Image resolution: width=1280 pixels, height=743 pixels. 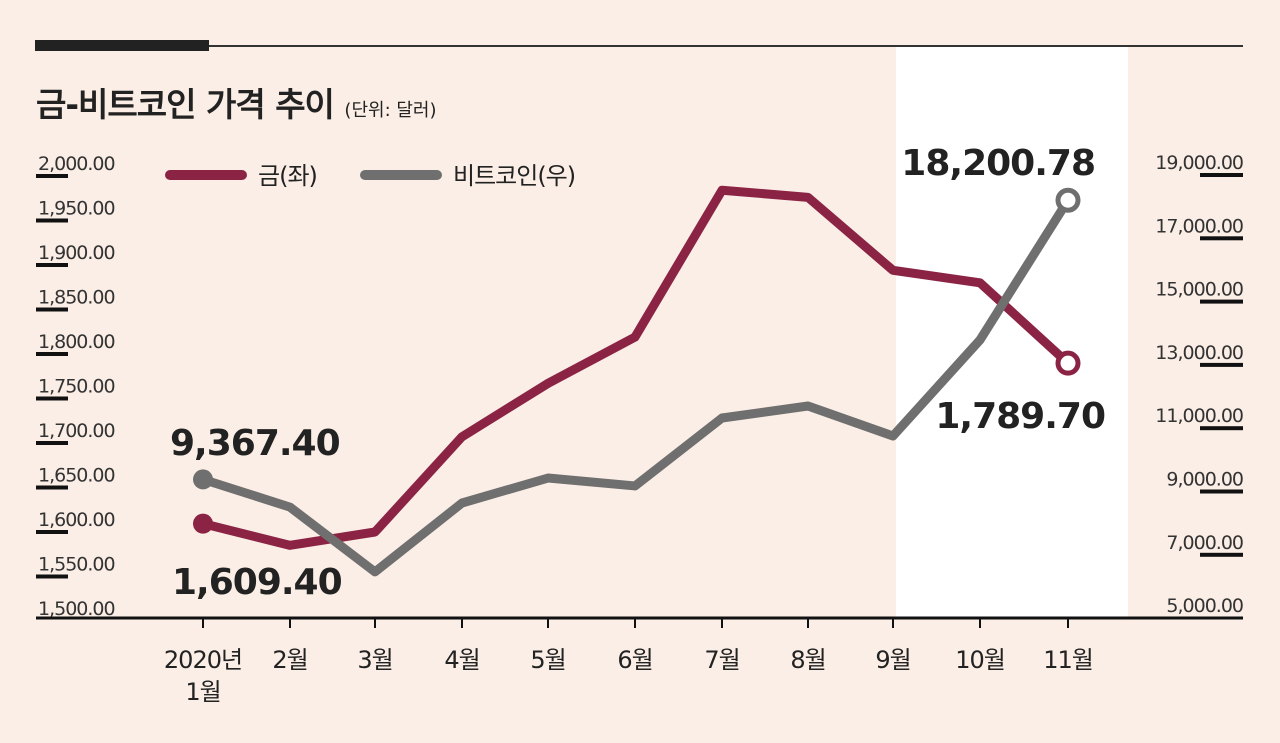 I want to click on x-tick-label: 11월, so click(x=1068, y=660).